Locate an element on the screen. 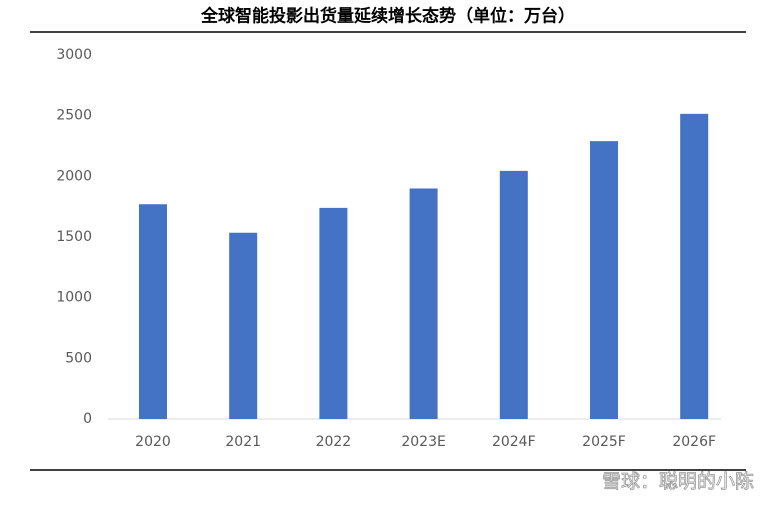 The width and height of the screenshot is (776, 506). y-tick-label: 2000 is located at coordinates (74, 176).